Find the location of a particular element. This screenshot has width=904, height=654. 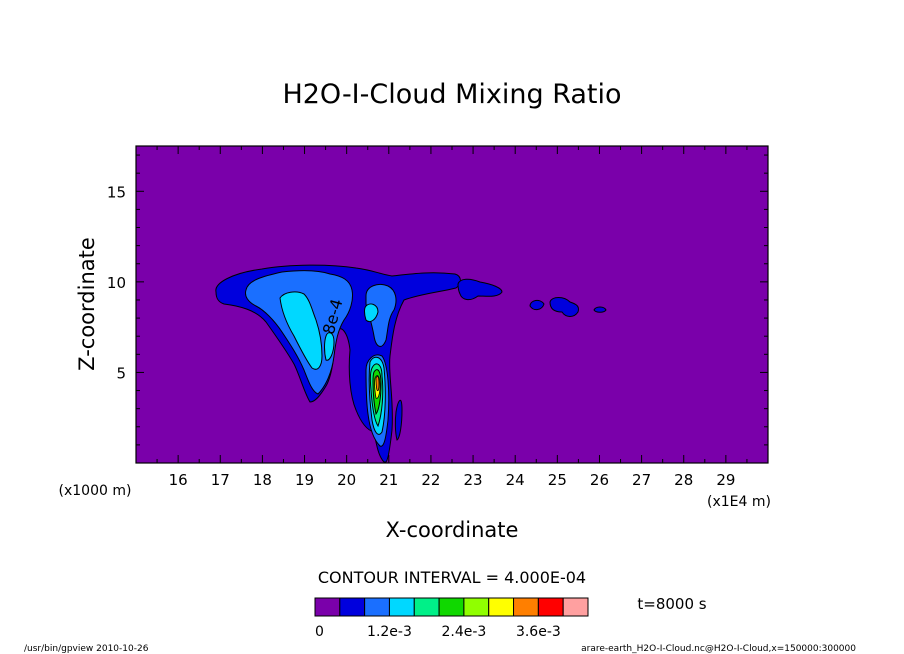

x-tick-label-21: 21 is located at coordinates (388, 480).